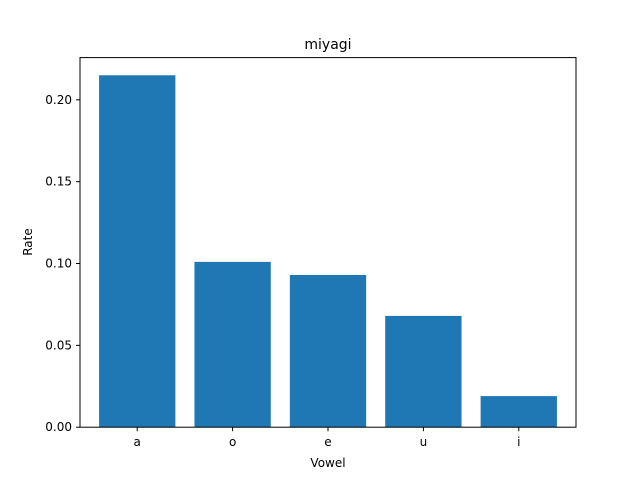 This screenshot has height=484, width=640. What do you see at coordinates (328, 351) in the screenshot?
I see `bar-e` at bounding box center [328, 351].